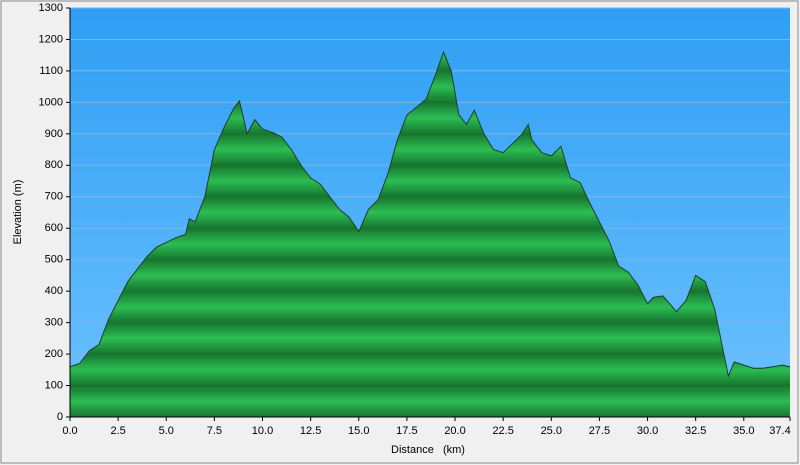 Image resolution: width=800 pixels, height=465 pixels. What do you see at coordinates (54, 385) in the screenshot?
I see `y-tick-label: 100` at bounding box center [54, 385].